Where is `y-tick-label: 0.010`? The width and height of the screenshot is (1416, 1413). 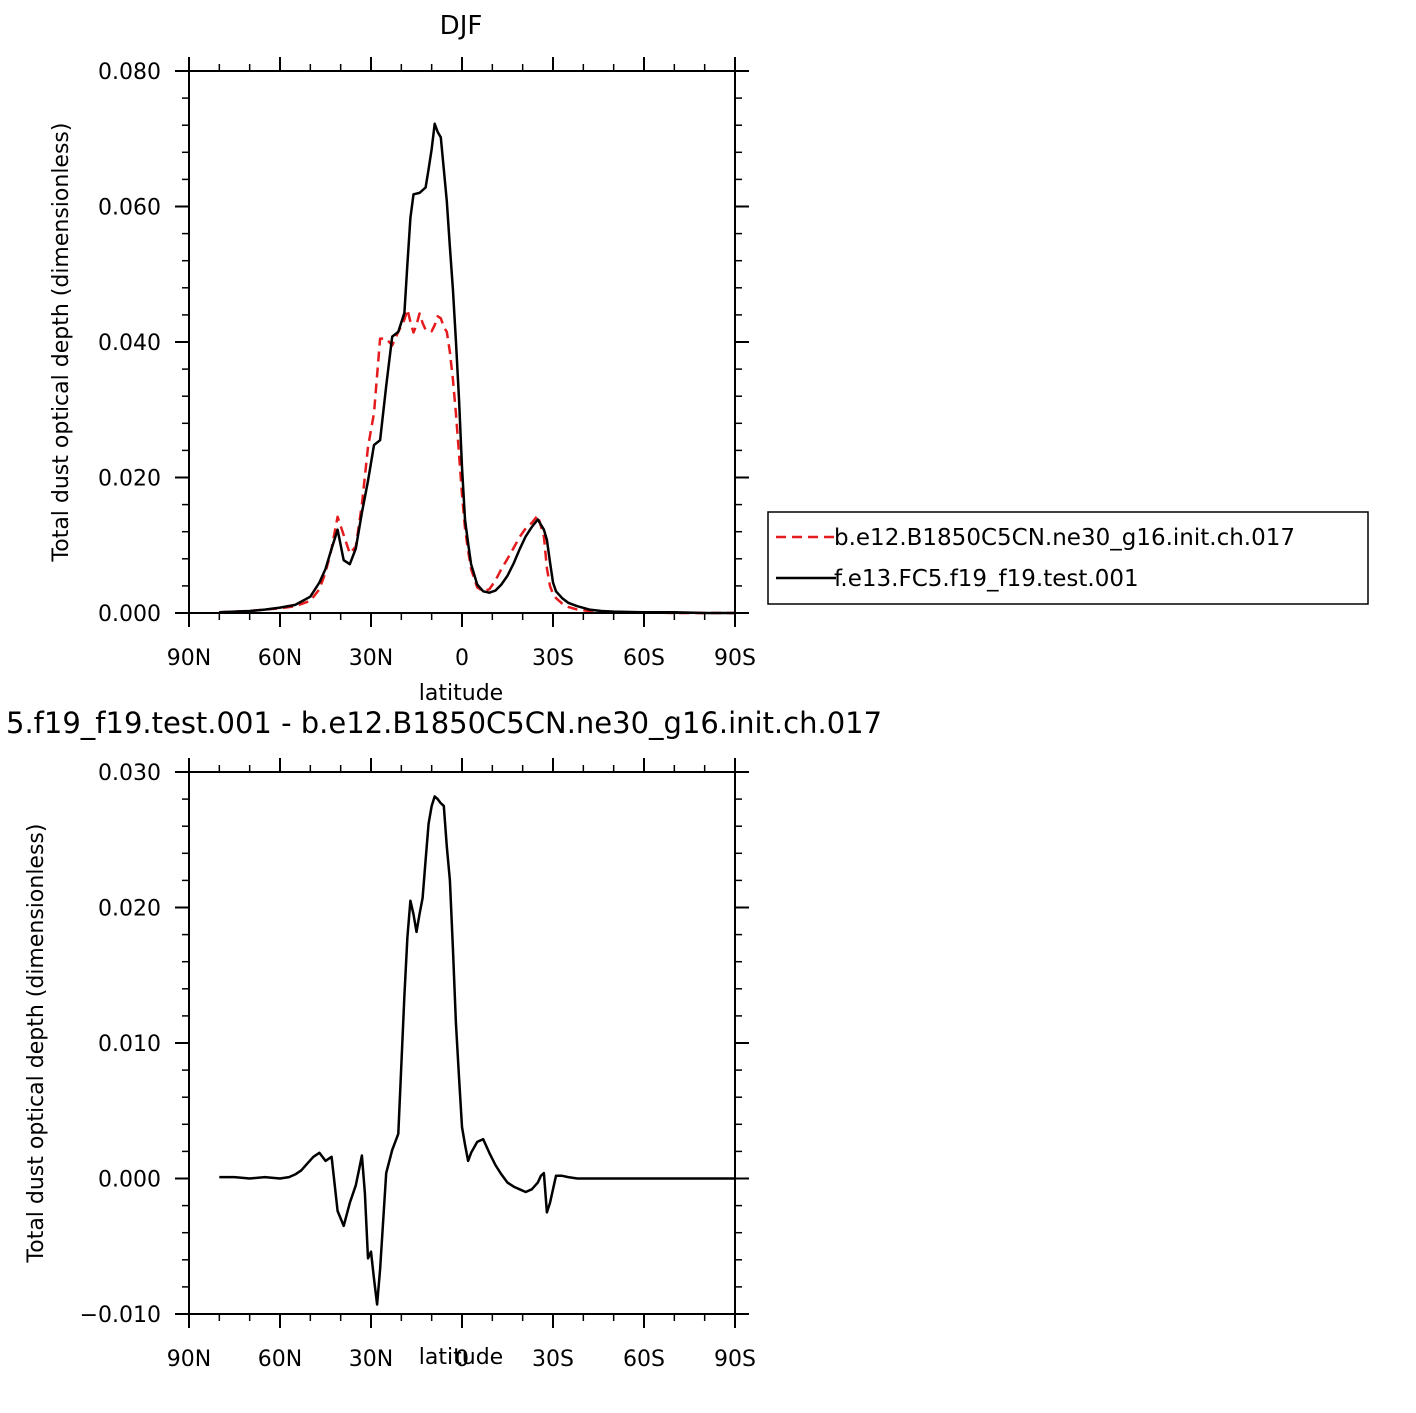 y-tick-label: 0.010 is located at coordinates (129, 1044).